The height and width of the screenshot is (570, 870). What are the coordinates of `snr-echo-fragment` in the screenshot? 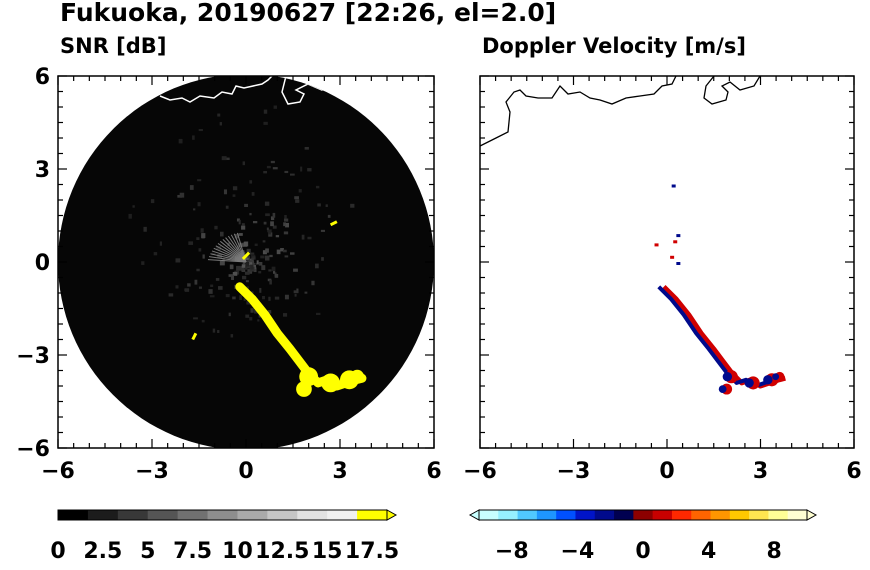 It's located at (246, 255).